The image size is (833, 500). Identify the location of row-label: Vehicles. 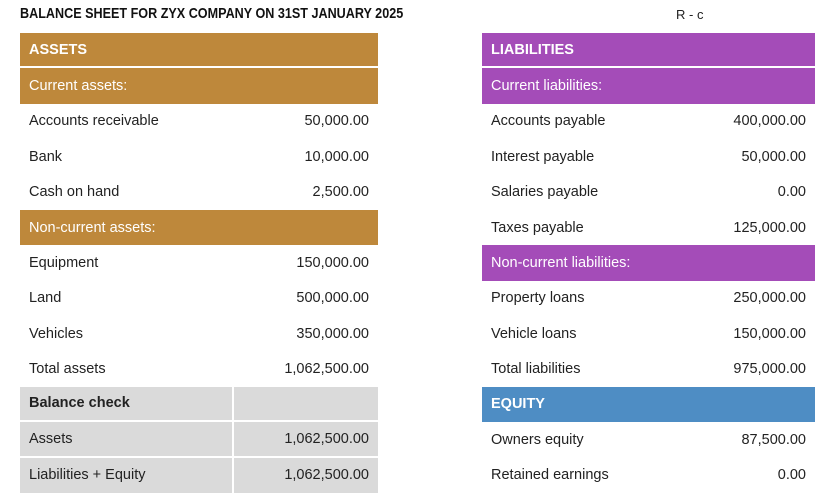
(56, 333).